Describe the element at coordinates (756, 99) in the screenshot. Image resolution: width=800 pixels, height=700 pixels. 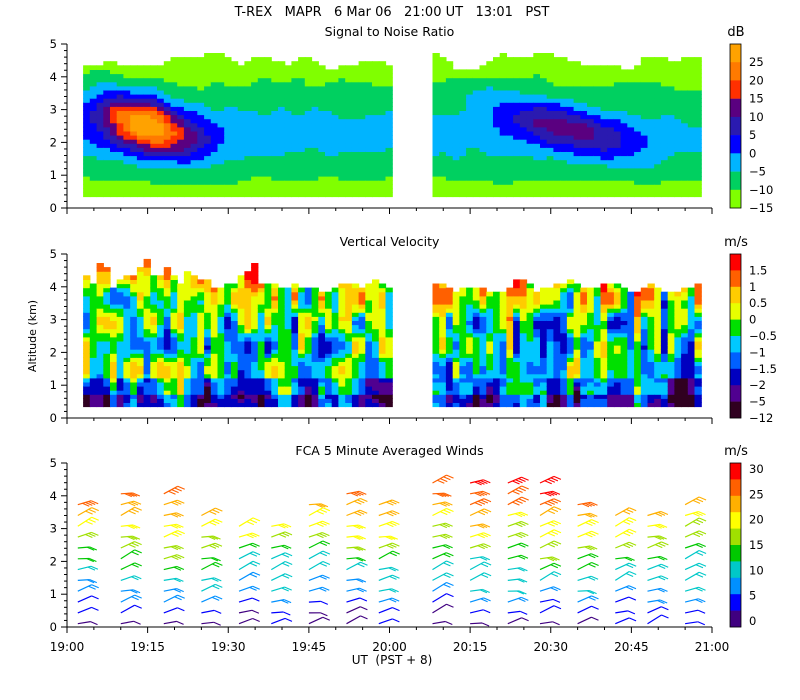
I see `colorbar-label: 15` at that location.